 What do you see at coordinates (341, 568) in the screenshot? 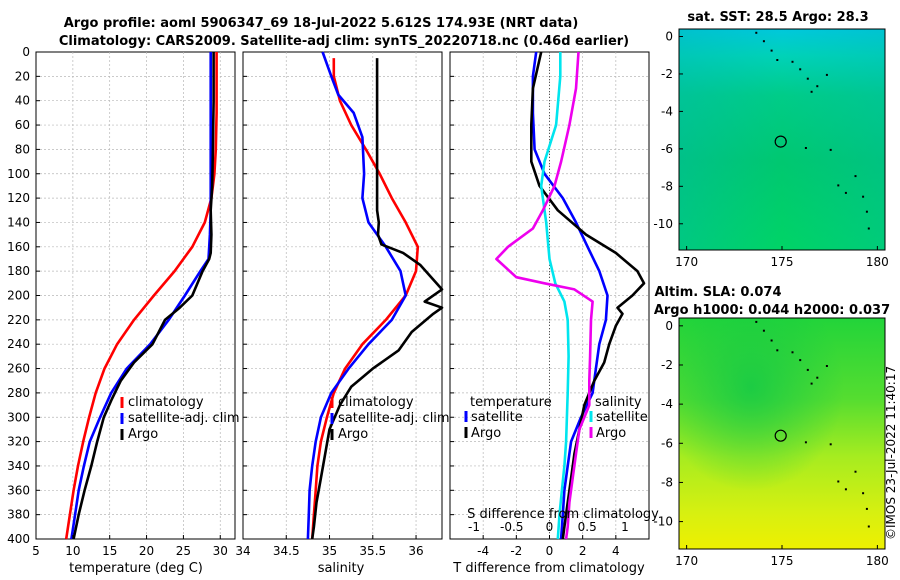
I see `salinity-xlabel: salinity` at bounding box center [341, 568].